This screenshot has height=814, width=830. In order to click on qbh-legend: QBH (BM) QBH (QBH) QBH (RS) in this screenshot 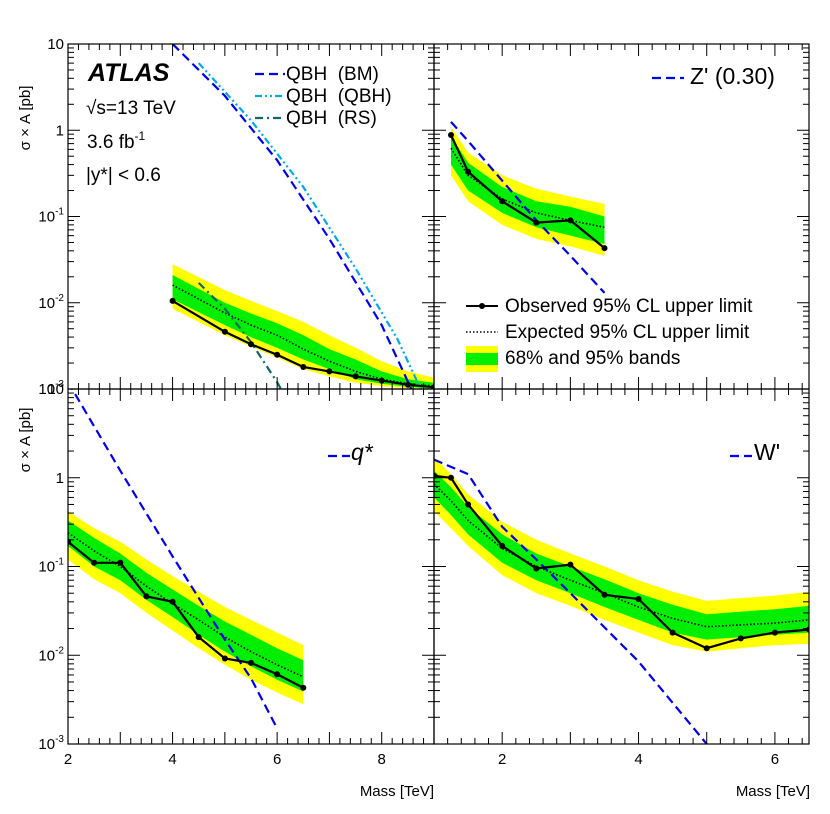, I will do `click(323, 96)`.